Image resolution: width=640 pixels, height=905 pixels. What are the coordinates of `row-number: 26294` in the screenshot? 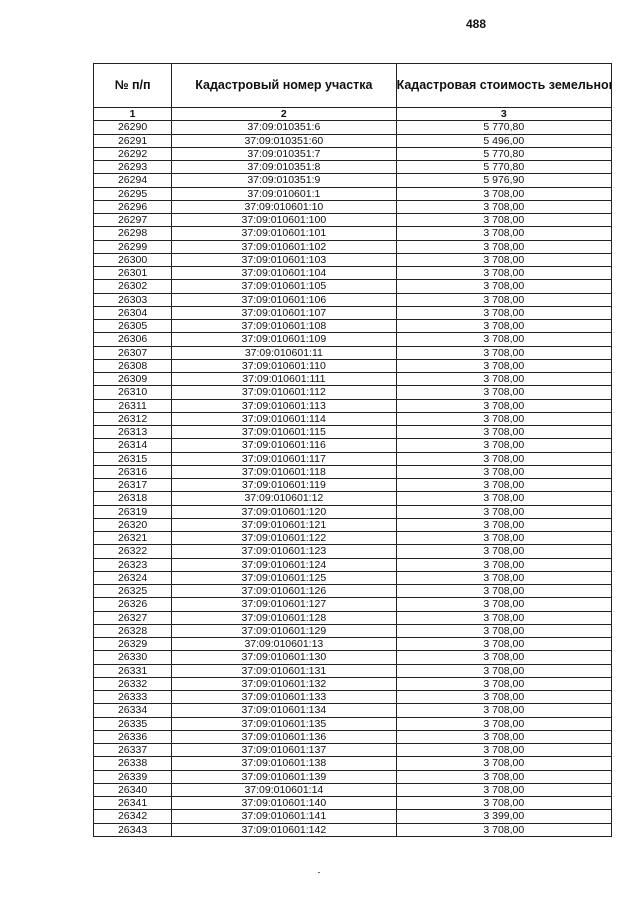 It's located at (132, 180).